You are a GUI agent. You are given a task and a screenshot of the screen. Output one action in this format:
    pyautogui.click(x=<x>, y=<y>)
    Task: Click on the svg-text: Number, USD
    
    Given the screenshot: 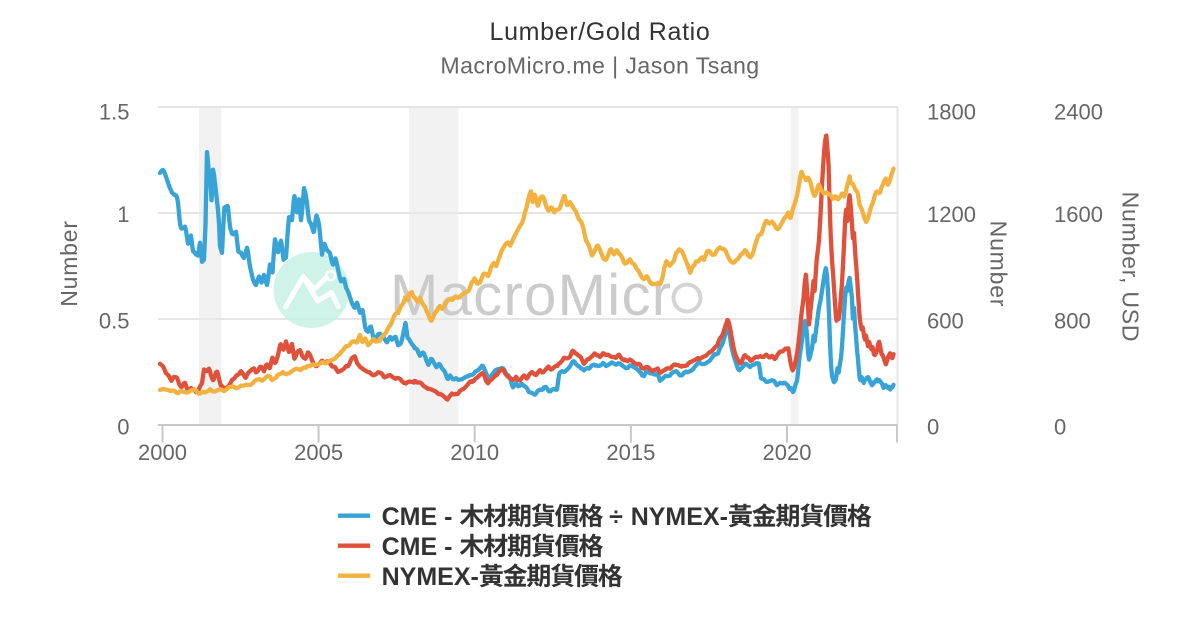 What is the action you would take?
    pyautogui.click(x=1130, y=267)
    